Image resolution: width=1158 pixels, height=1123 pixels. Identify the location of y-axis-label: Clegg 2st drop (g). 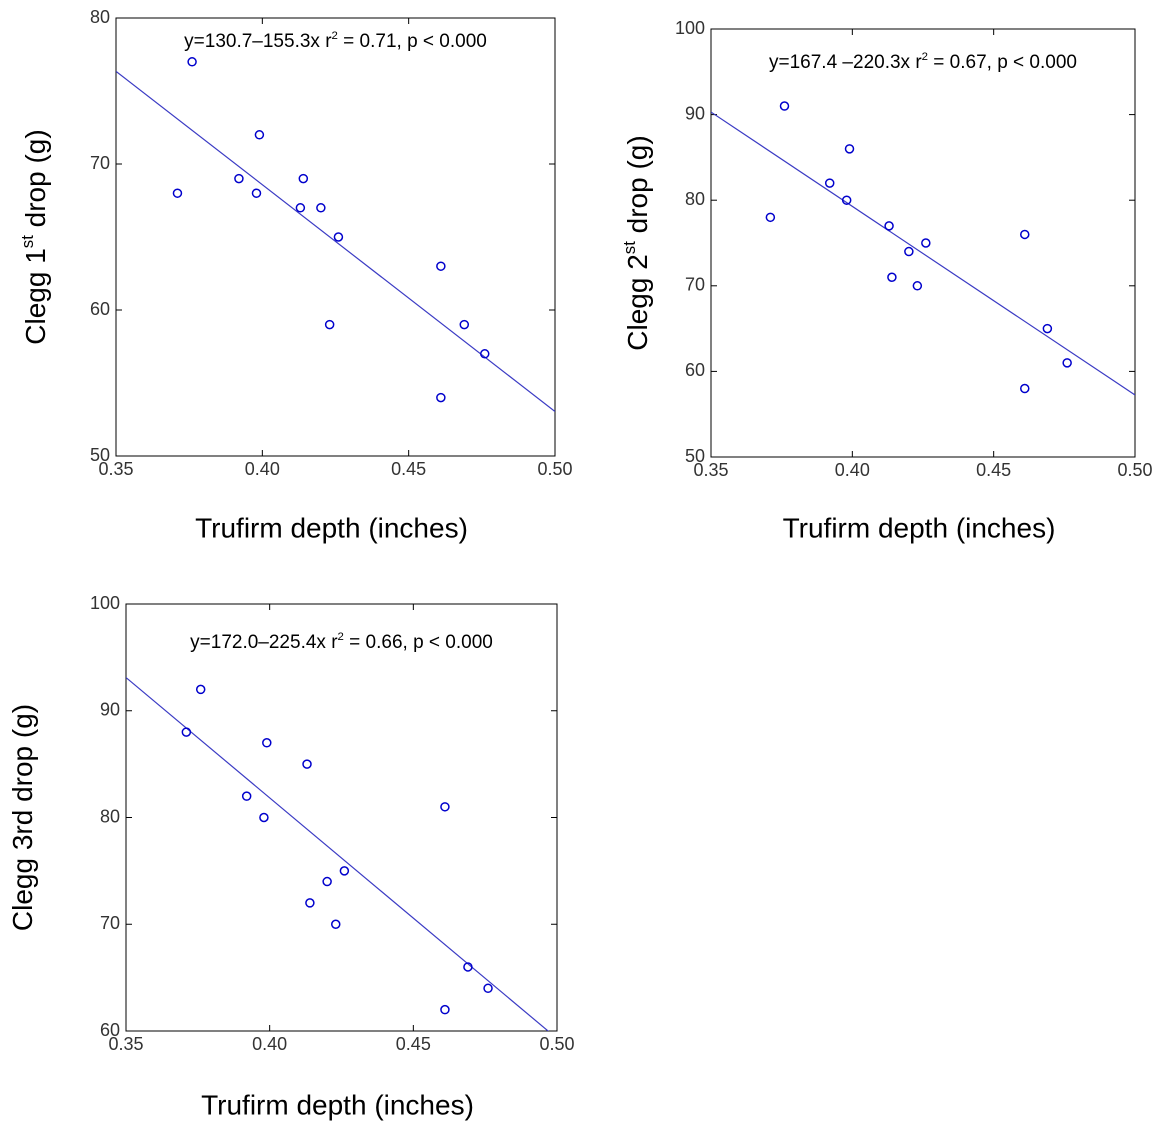
(636, 242).